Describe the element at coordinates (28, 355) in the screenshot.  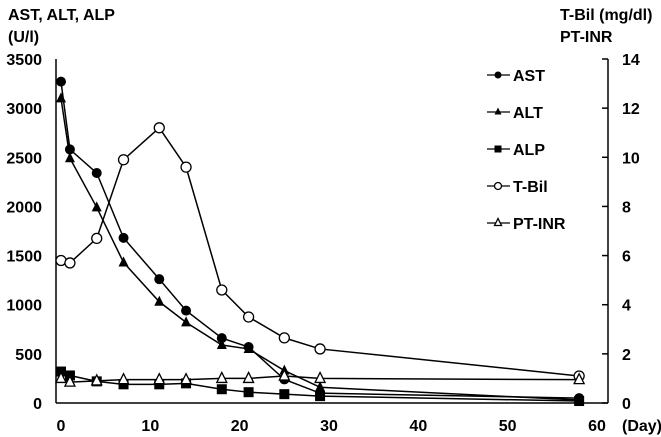
I see `left-tick-label: 500` at that location.